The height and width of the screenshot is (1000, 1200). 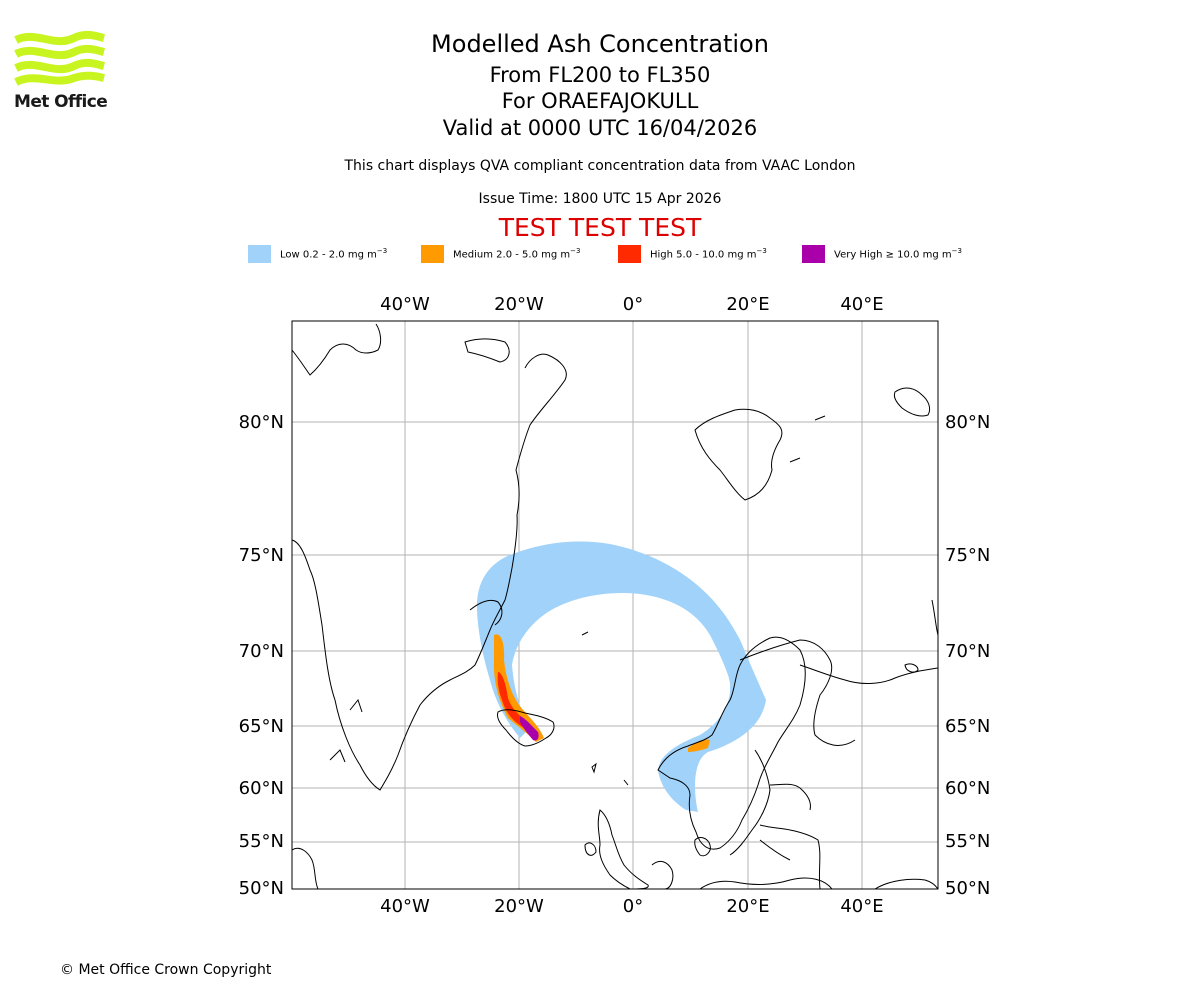 I want to click on longitude-labels-top: 40°W 20°W 0° 20°E 40°E, so click(x=631, y=304).